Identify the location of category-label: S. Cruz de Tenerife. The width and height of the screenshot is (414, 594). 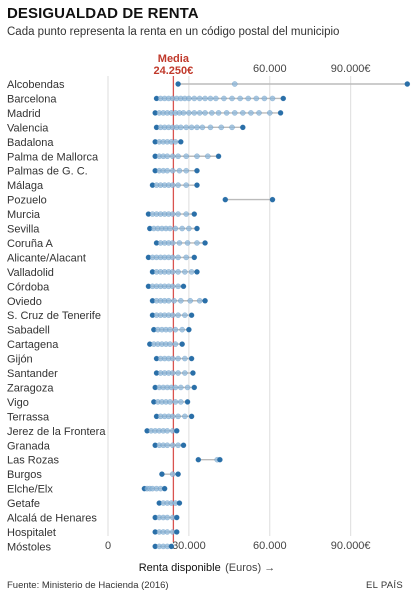
(54, 316).